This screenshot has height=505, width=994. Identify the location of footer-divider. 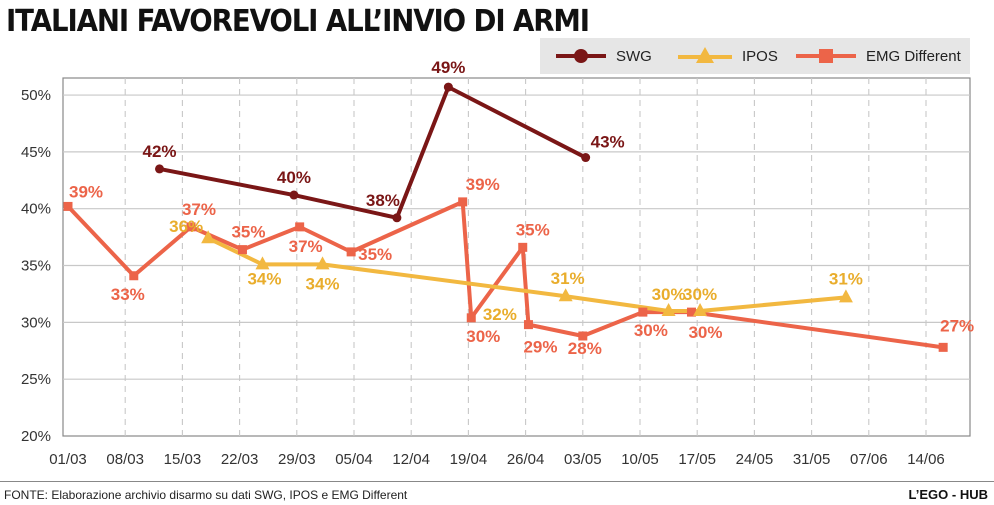
(497, 481).